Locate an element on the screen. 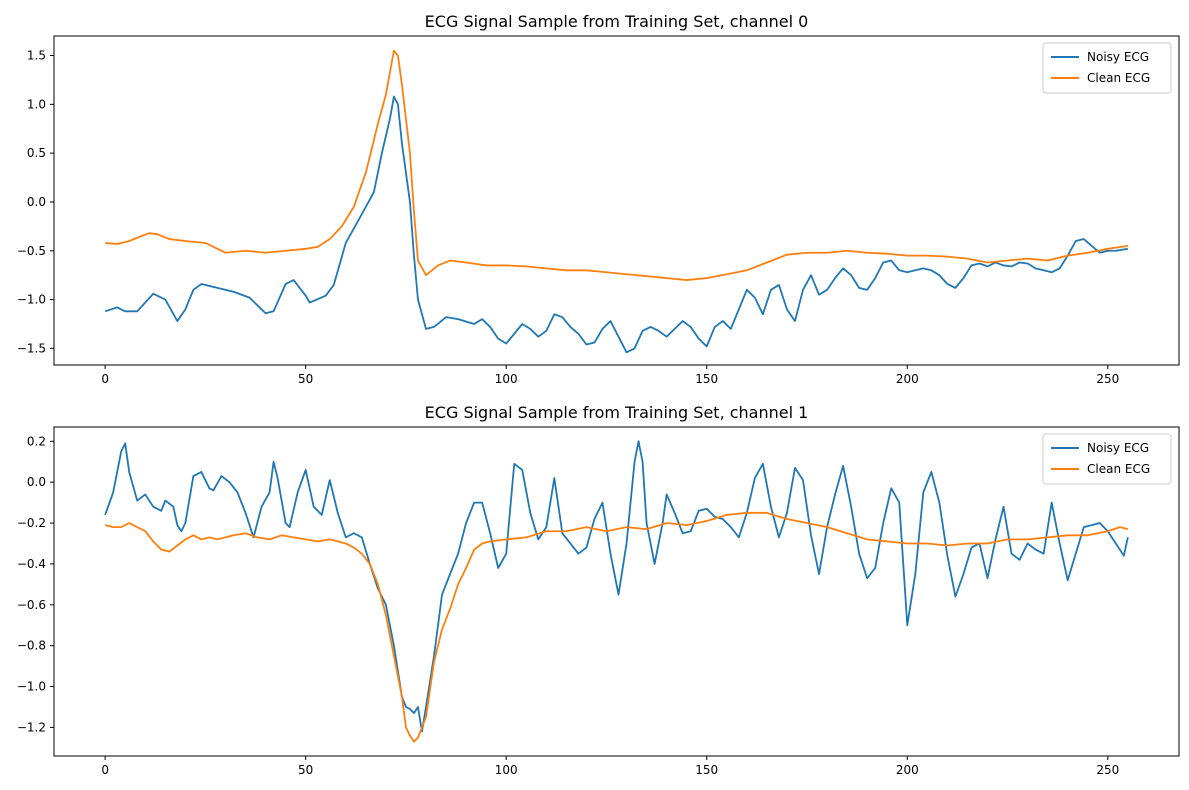 This screenshot has width=1189, height=790. y-tick-label: −0.8 is located at coordinates (31, 646).